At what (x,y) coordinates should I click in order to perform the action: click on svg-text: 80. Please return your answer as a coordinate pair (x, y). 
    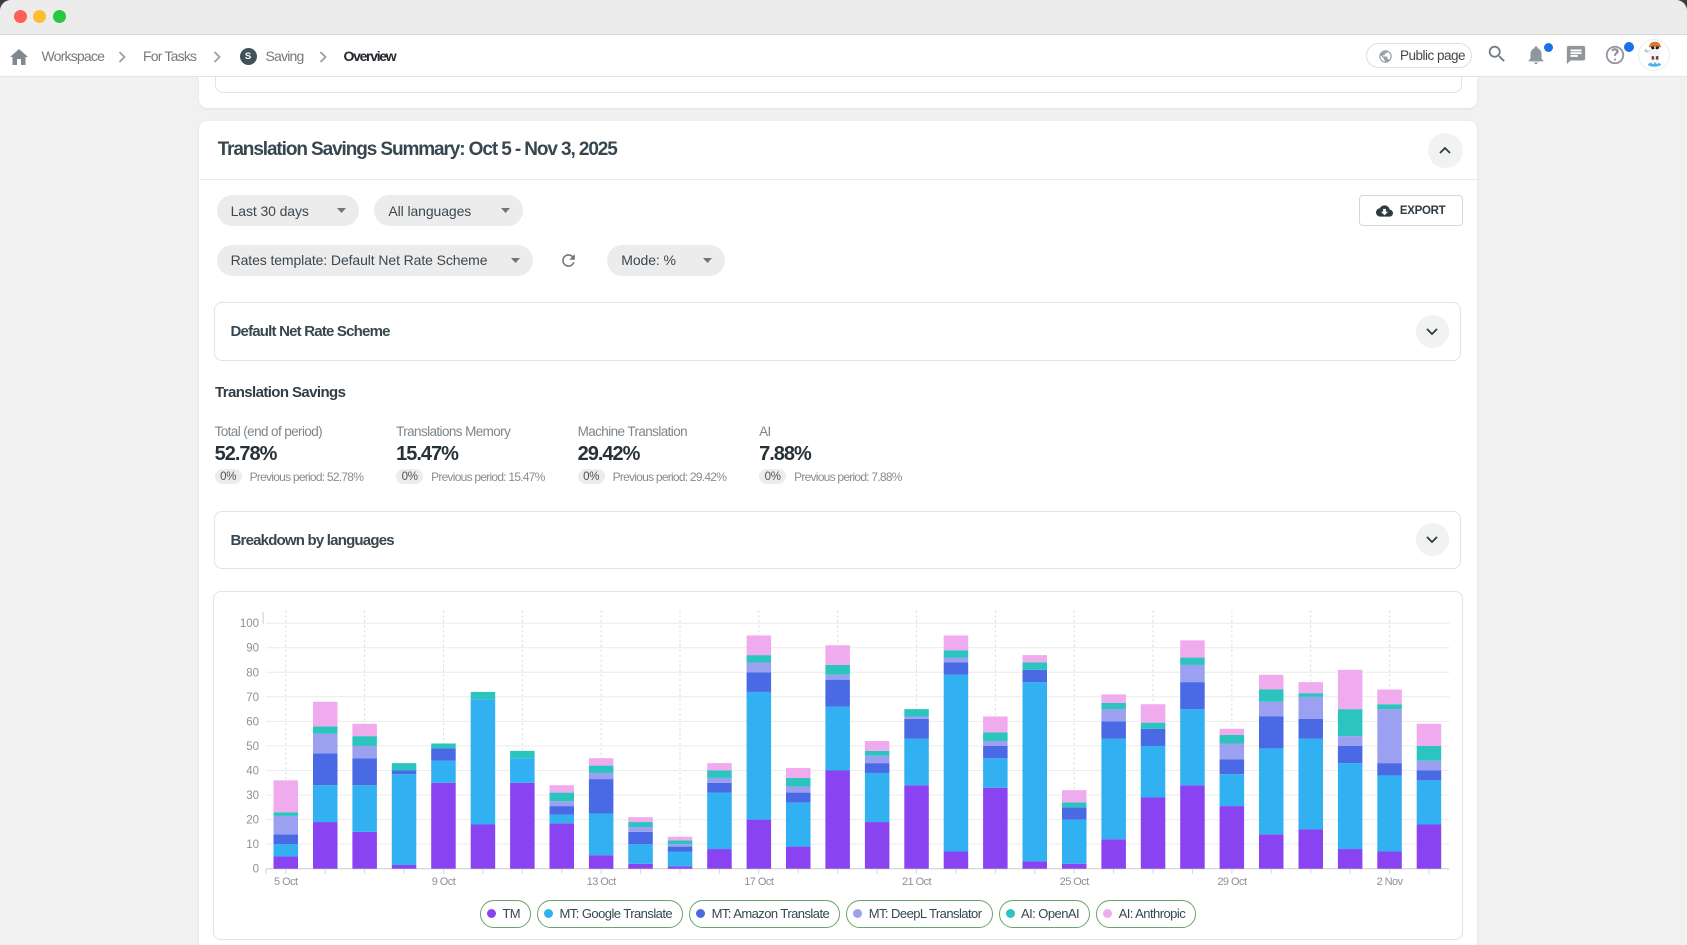
    Looking at the image, I should click on (252, 673).